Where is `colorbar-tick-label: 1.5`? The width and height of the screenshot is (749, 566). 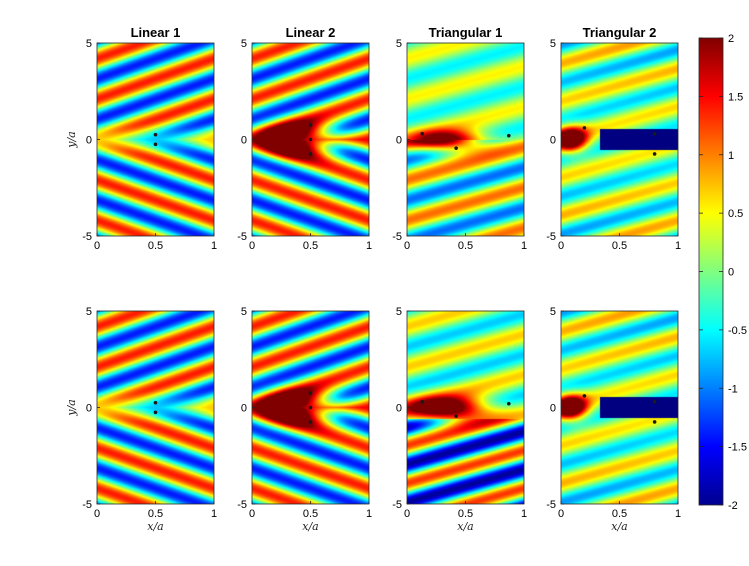 colorbar-tick-label: 1.5 is located at coordinates (735, 97).